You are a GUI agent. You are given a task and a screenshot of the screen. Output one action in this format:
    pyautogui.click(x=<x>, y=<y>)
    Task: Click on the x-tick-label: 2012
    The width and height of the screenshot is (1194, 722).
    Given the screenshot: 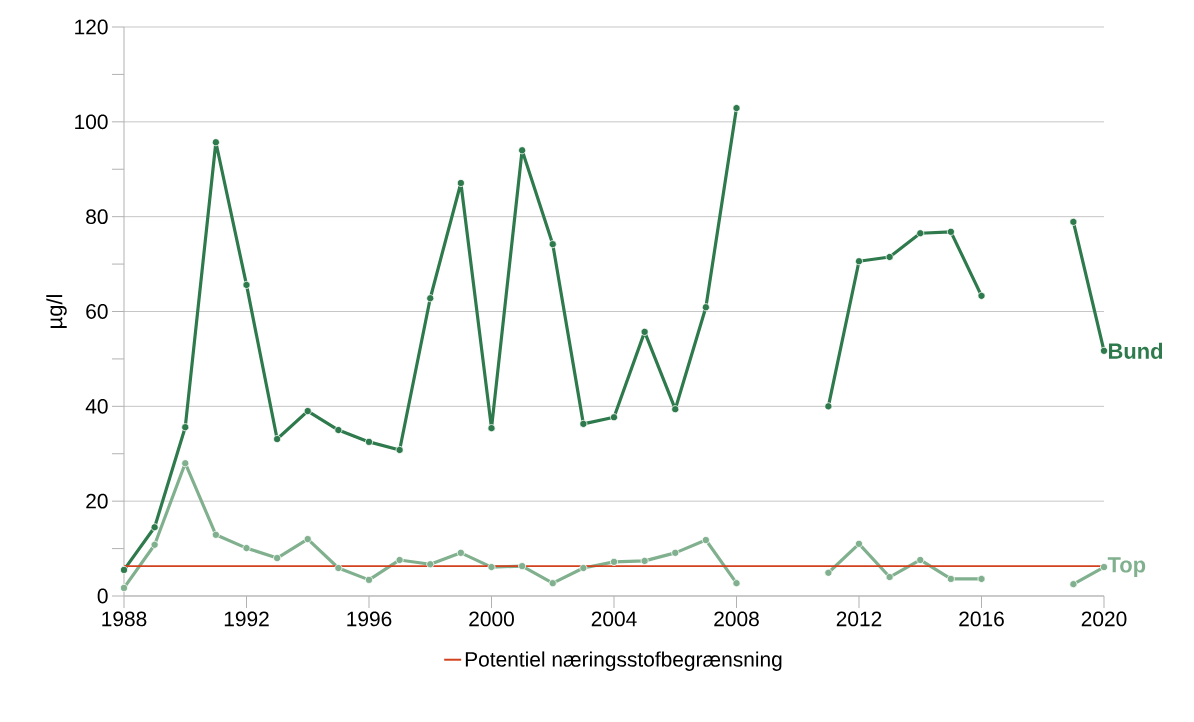 What is the action you would take?
    pyautogui.click(x=859, y=619)
    